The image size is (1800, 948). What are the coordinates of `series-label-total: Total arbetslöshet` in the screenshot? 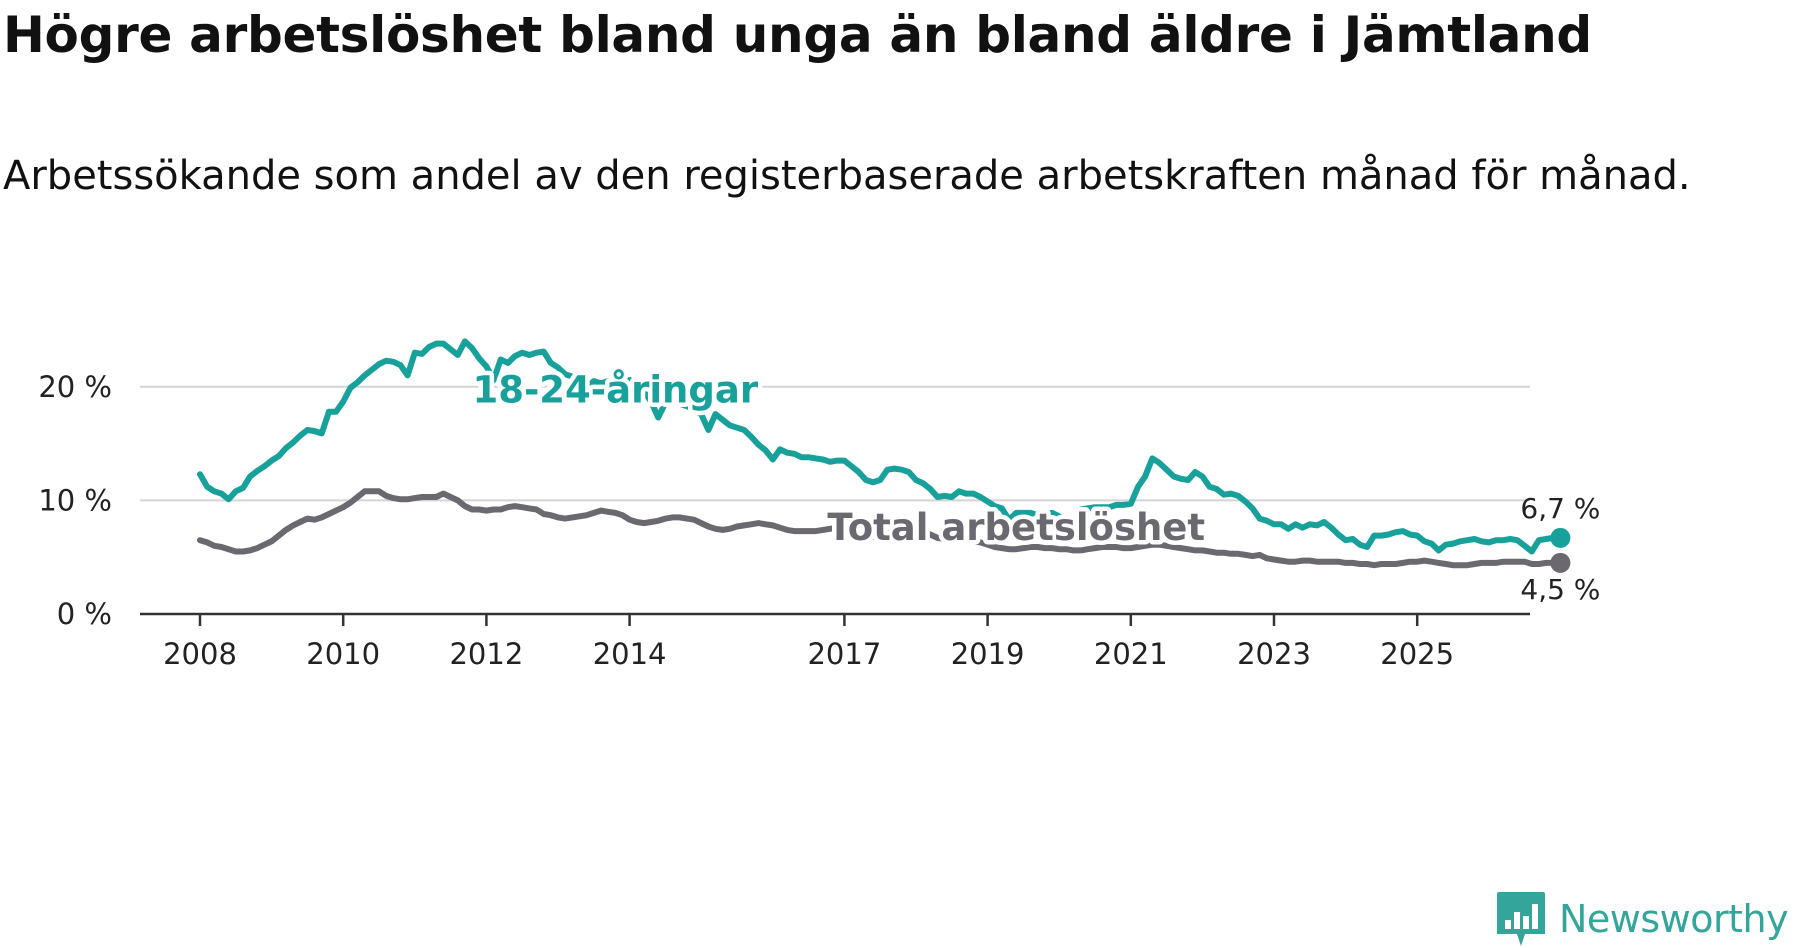 It's located at (1016, 527).